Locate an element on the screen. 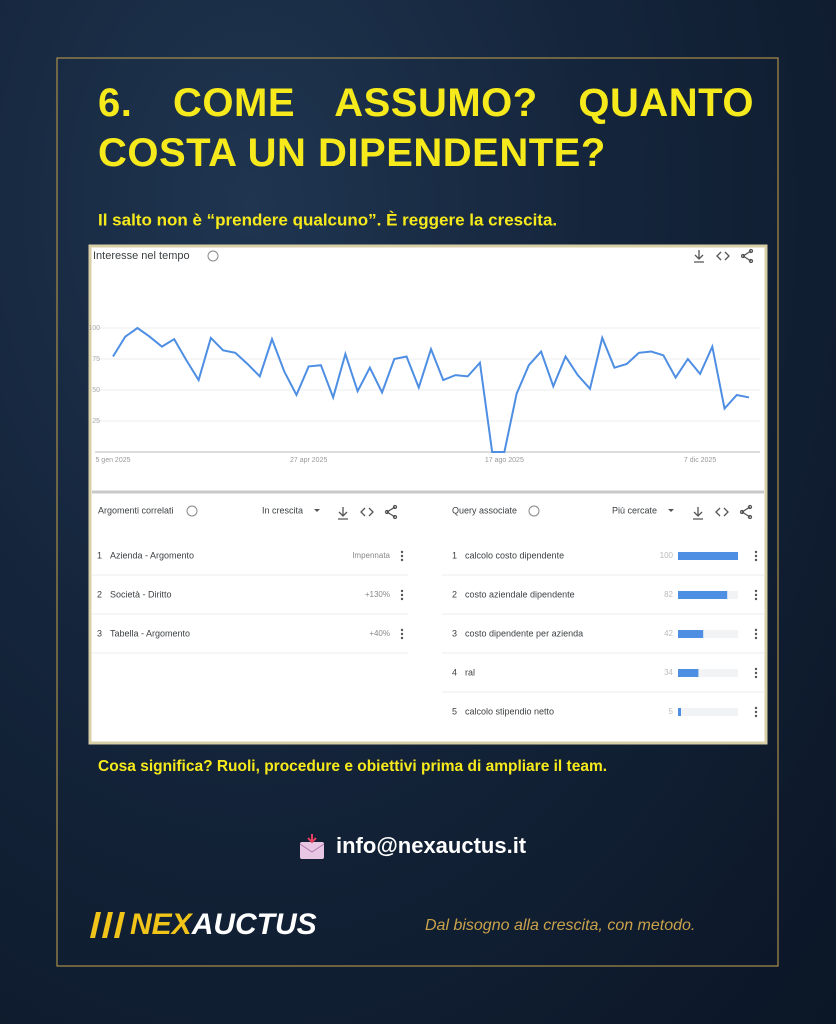  rank: 4 is located at coordinates (454, 672).